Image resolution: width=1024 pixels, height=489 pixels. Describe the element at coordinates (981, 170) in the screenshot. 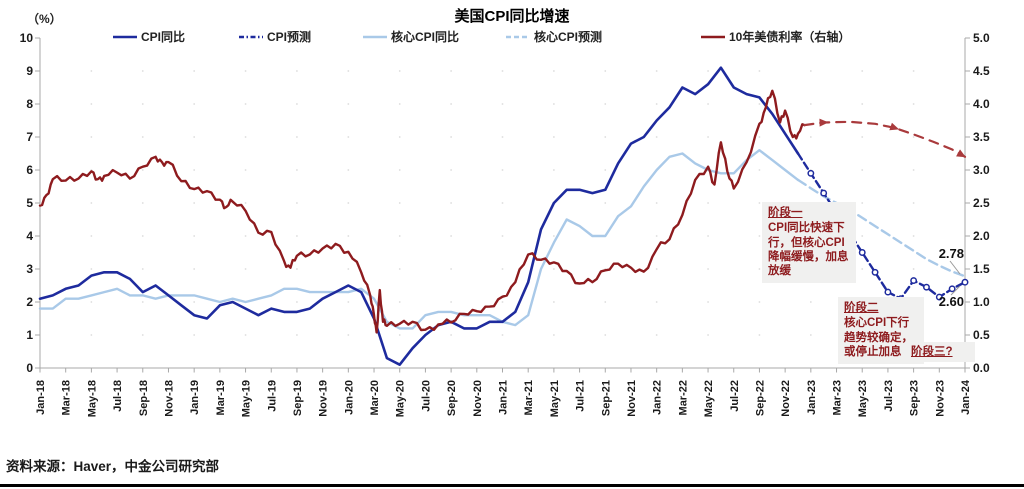

I see `svg-text: 3.0` at that location.